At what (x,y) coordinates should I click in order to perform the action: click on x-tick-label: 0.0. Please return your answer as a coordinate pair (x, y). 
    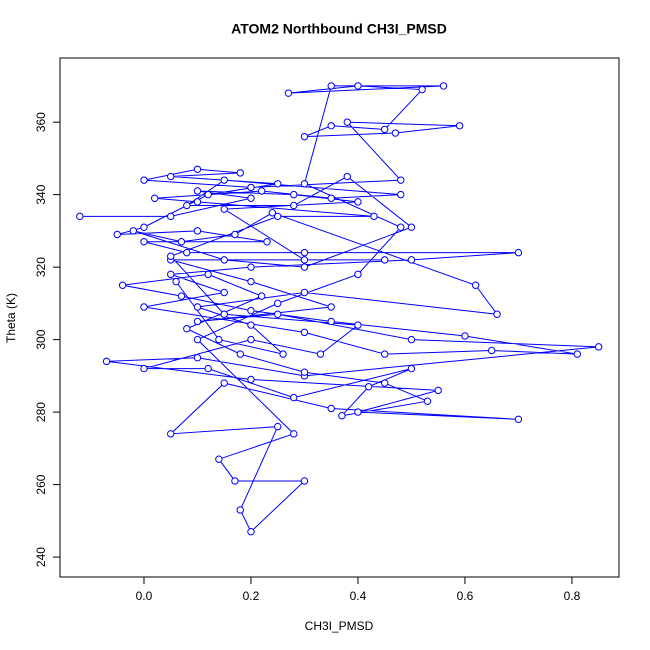
    Looking at the image, I should click on (144, 596).